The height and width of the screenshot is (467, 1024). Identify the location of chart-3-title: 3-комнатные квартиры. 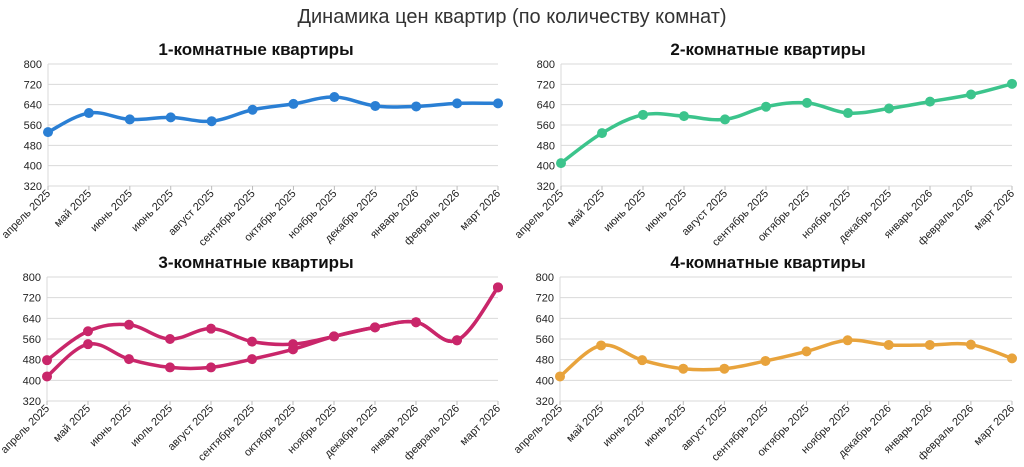
(256, 262).